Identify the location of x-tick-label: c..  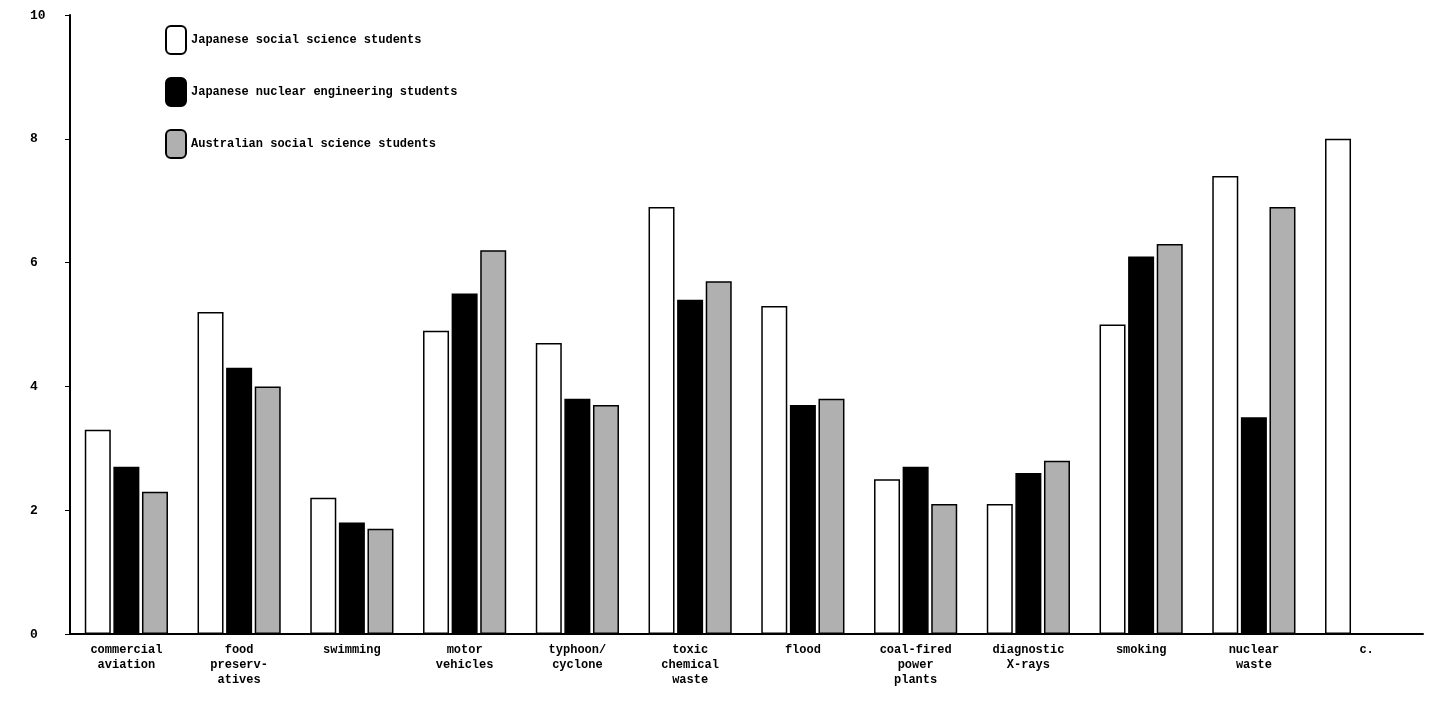
(1366, 649).